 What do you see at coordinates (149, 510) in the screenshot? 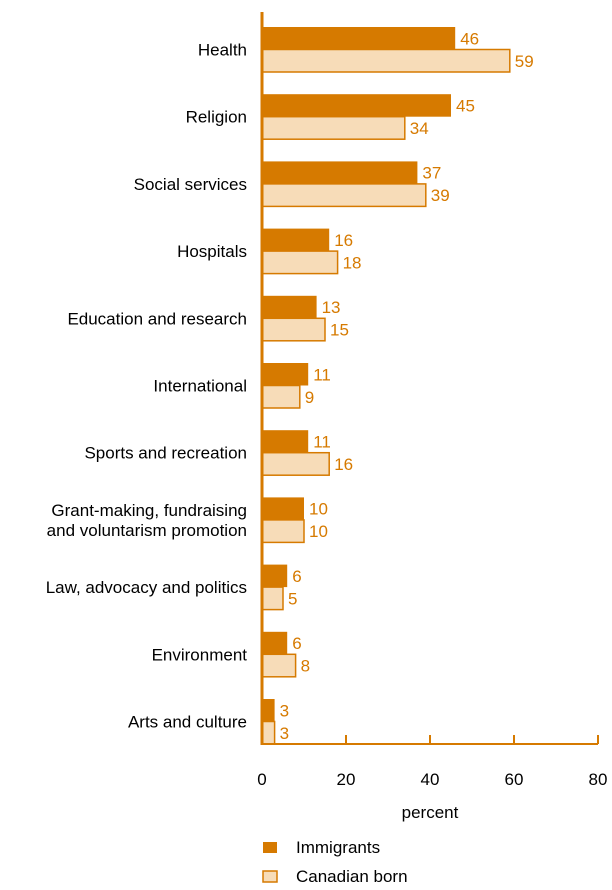
I see `category-label-line: Grant-making, fundraising` at bounding box center [149, 510].